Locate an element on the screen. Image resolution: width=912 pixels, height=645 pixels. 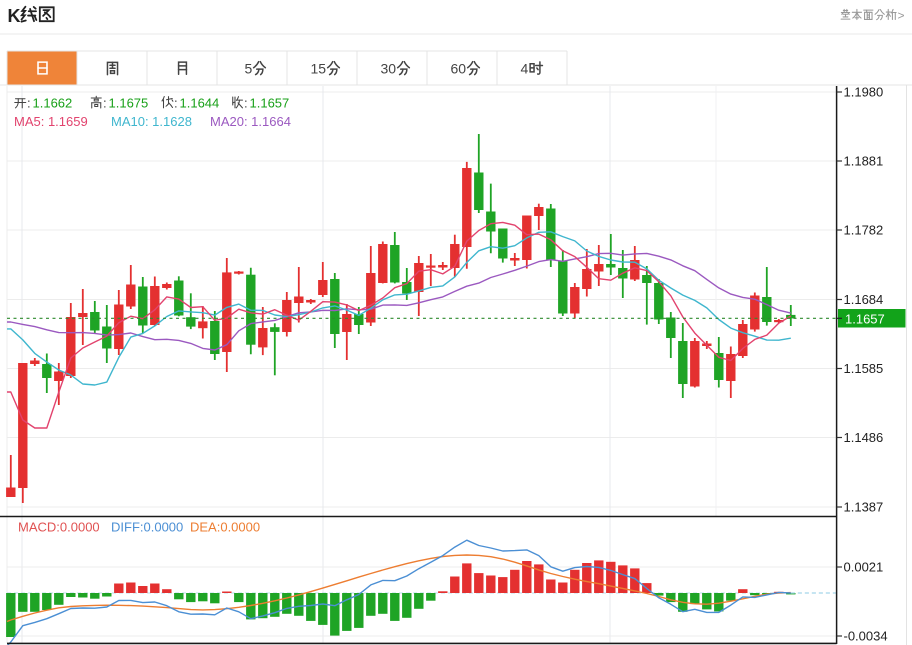
svg-text: 1.1486 is located at coordinates (864, 437).